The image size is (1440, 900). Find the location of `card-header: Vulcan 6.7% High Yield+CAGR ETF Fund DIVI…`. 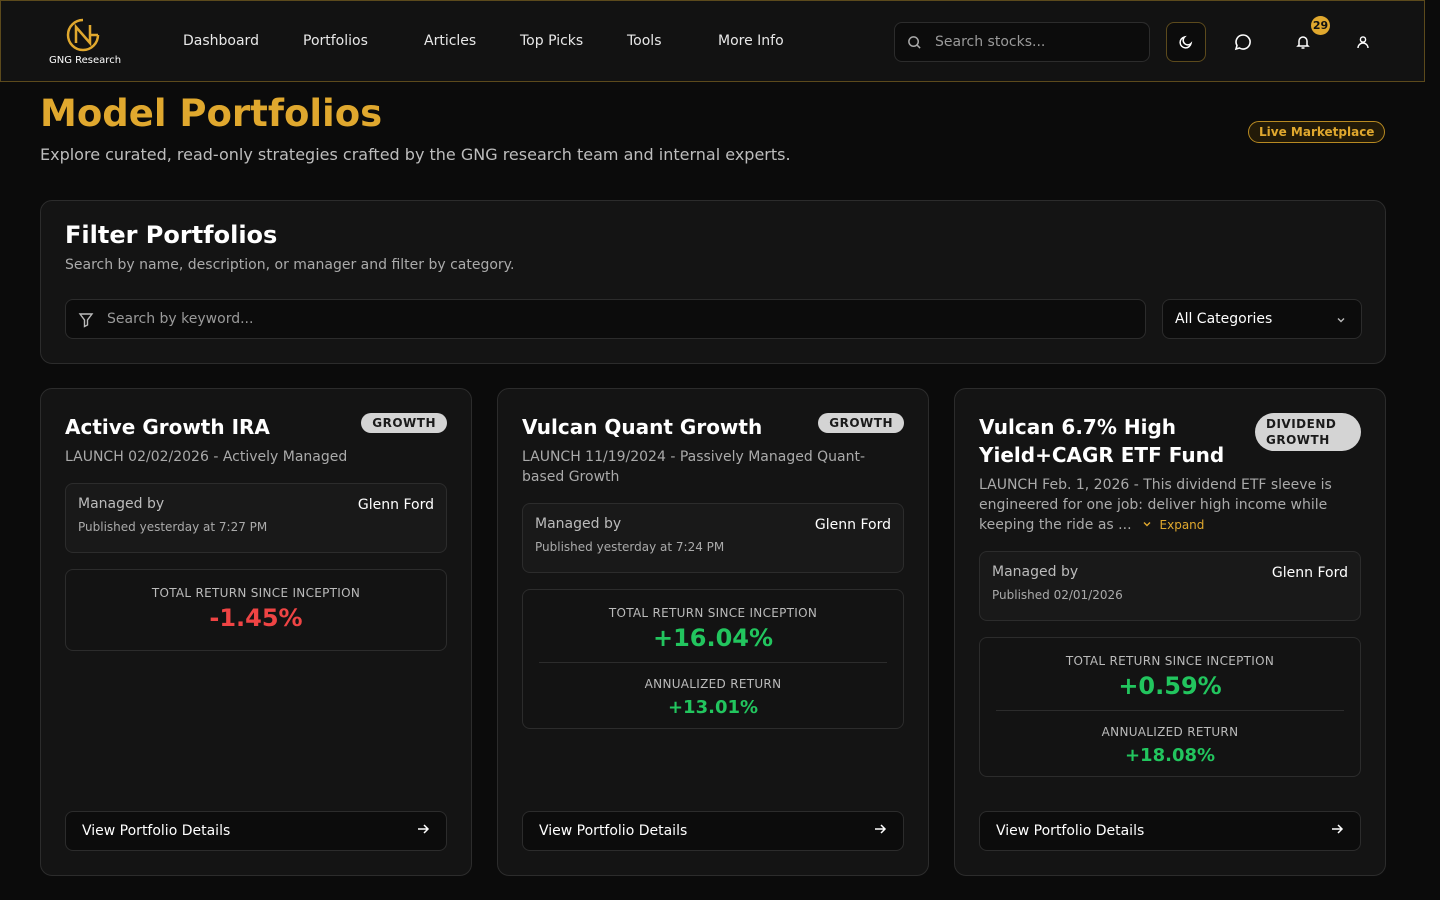

card-header: Vulcan 6.7% High Yield+CAGR ETF Fund DIVI… is located at coordinates (1170, 441).